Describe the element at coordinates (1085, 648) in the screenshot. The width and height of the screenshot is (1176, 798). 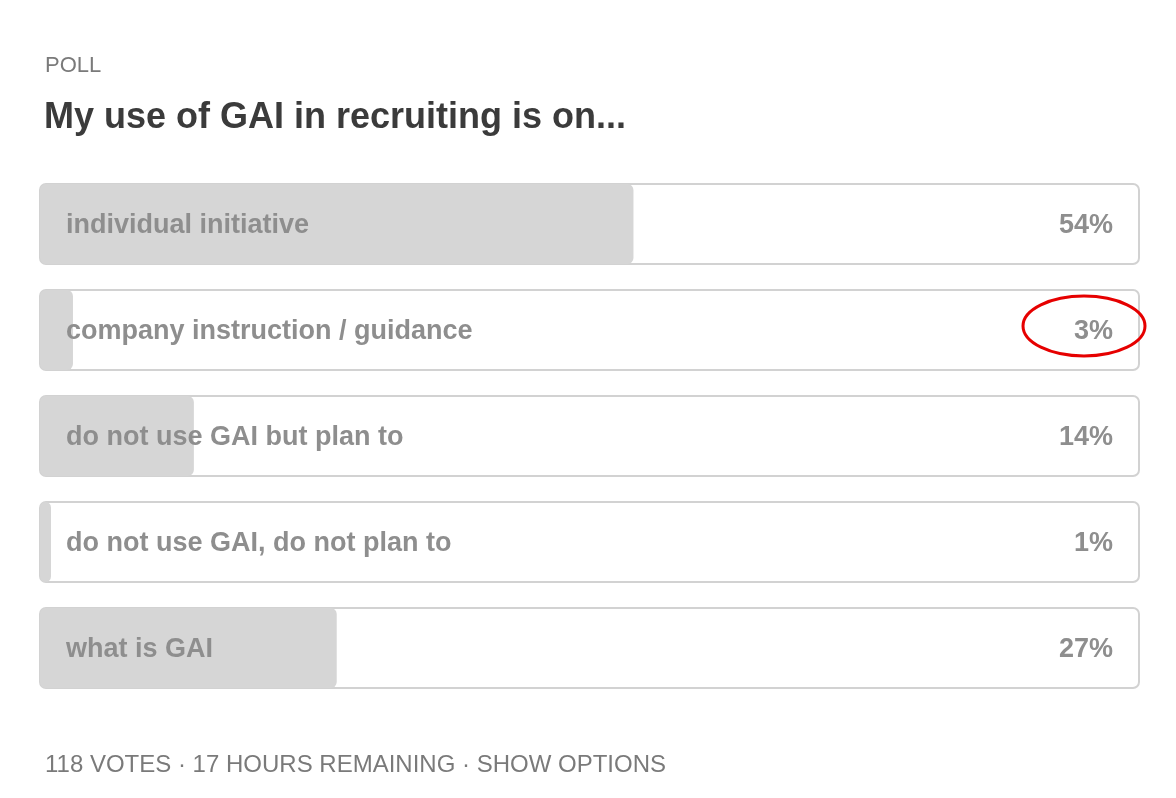
I see `data-label: 27%` at that location.